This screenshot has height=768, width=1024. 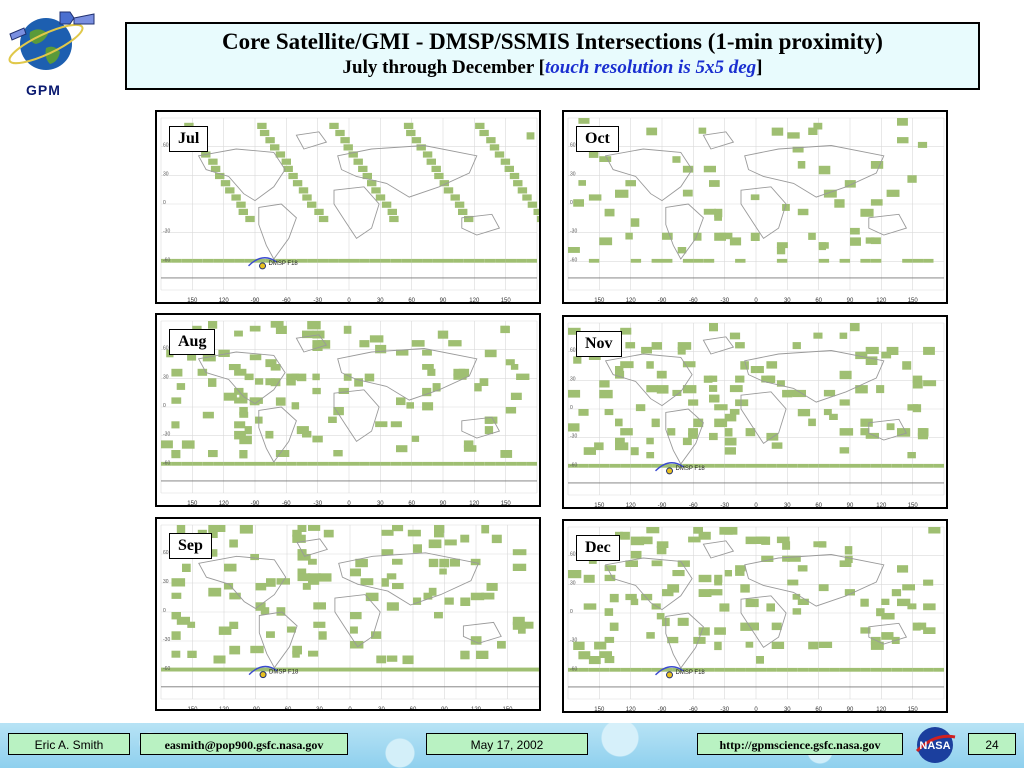 I want to click on month-label: Aug, so click(x=192, y=342).